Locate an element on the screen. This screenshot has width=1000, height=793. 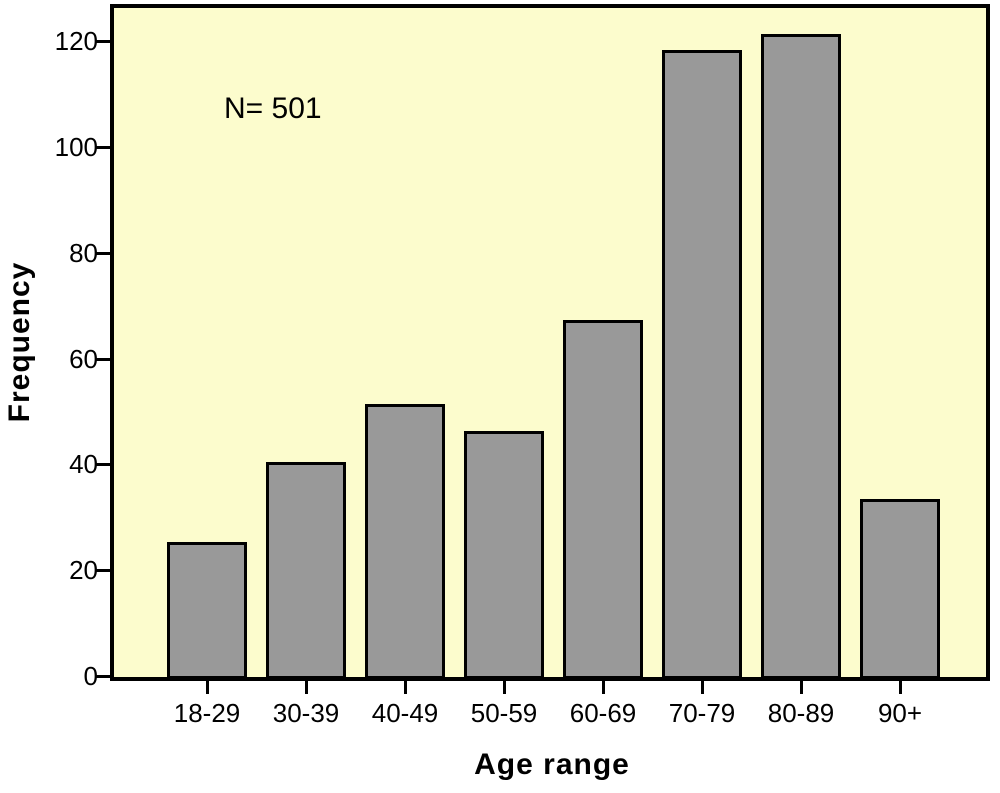
y-tick-label: 0 is located at coordinates (90, 676).